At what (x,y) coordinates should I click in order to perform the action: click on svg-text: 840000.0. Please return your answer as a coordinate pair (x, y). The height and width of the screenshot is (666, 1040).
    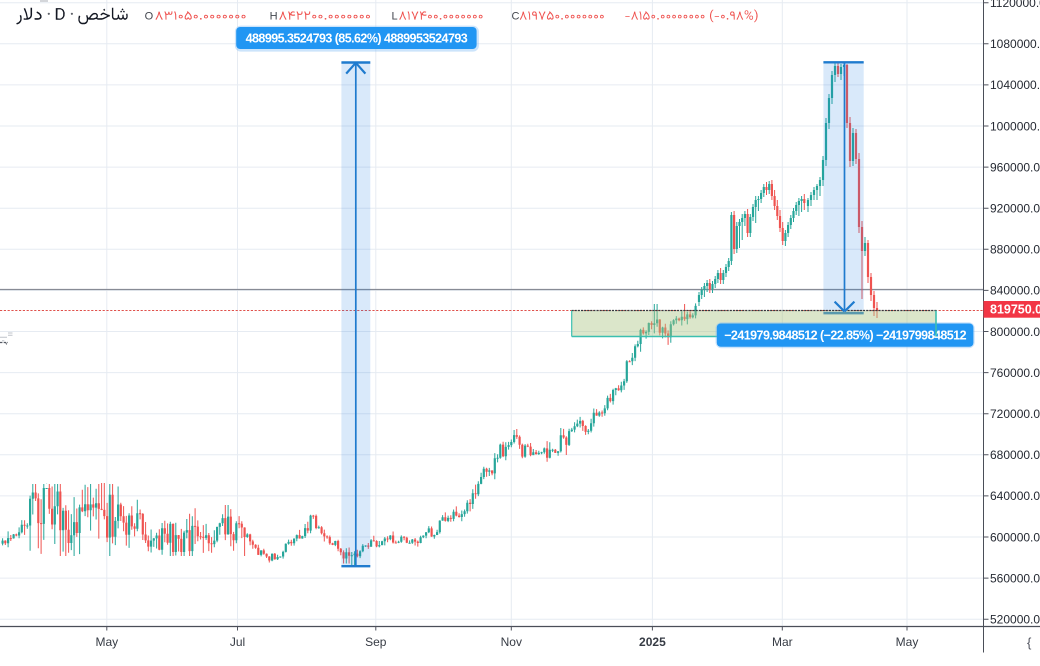
    Looking at the image, I should click on (1015, 291).